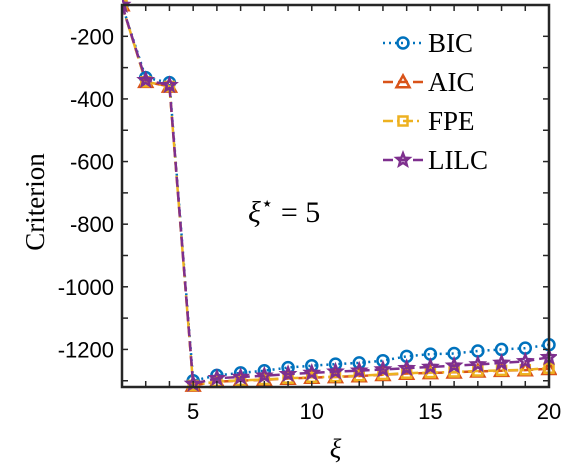 This screenshot has height=469, width=563. What do you see at coordinates (549, 411) in the screenshot?
I see `x-tick-label: 20` at bounding box center [549, 411].